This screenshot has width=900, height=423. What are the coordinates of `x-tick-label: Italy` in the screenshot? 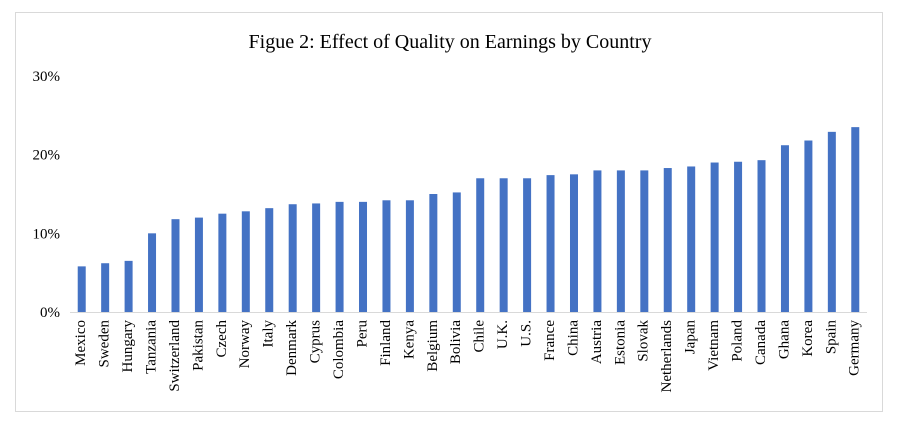 It's located at (269, 334).